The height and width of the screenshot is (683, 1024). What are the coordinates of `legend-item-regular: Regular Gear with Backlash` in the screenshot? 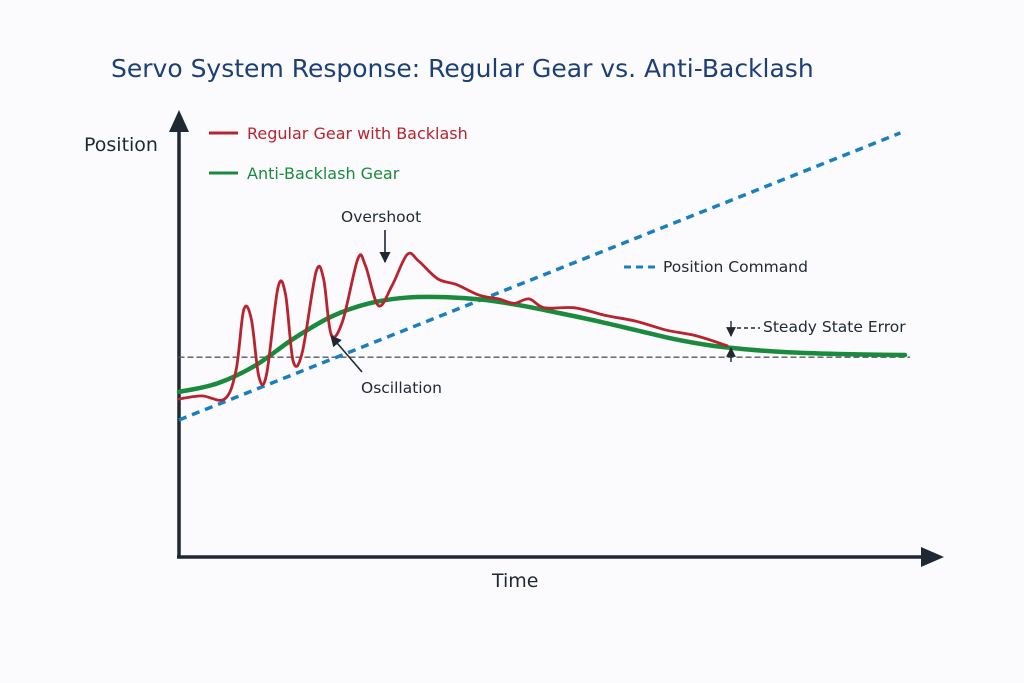 It's located at (338, 133).